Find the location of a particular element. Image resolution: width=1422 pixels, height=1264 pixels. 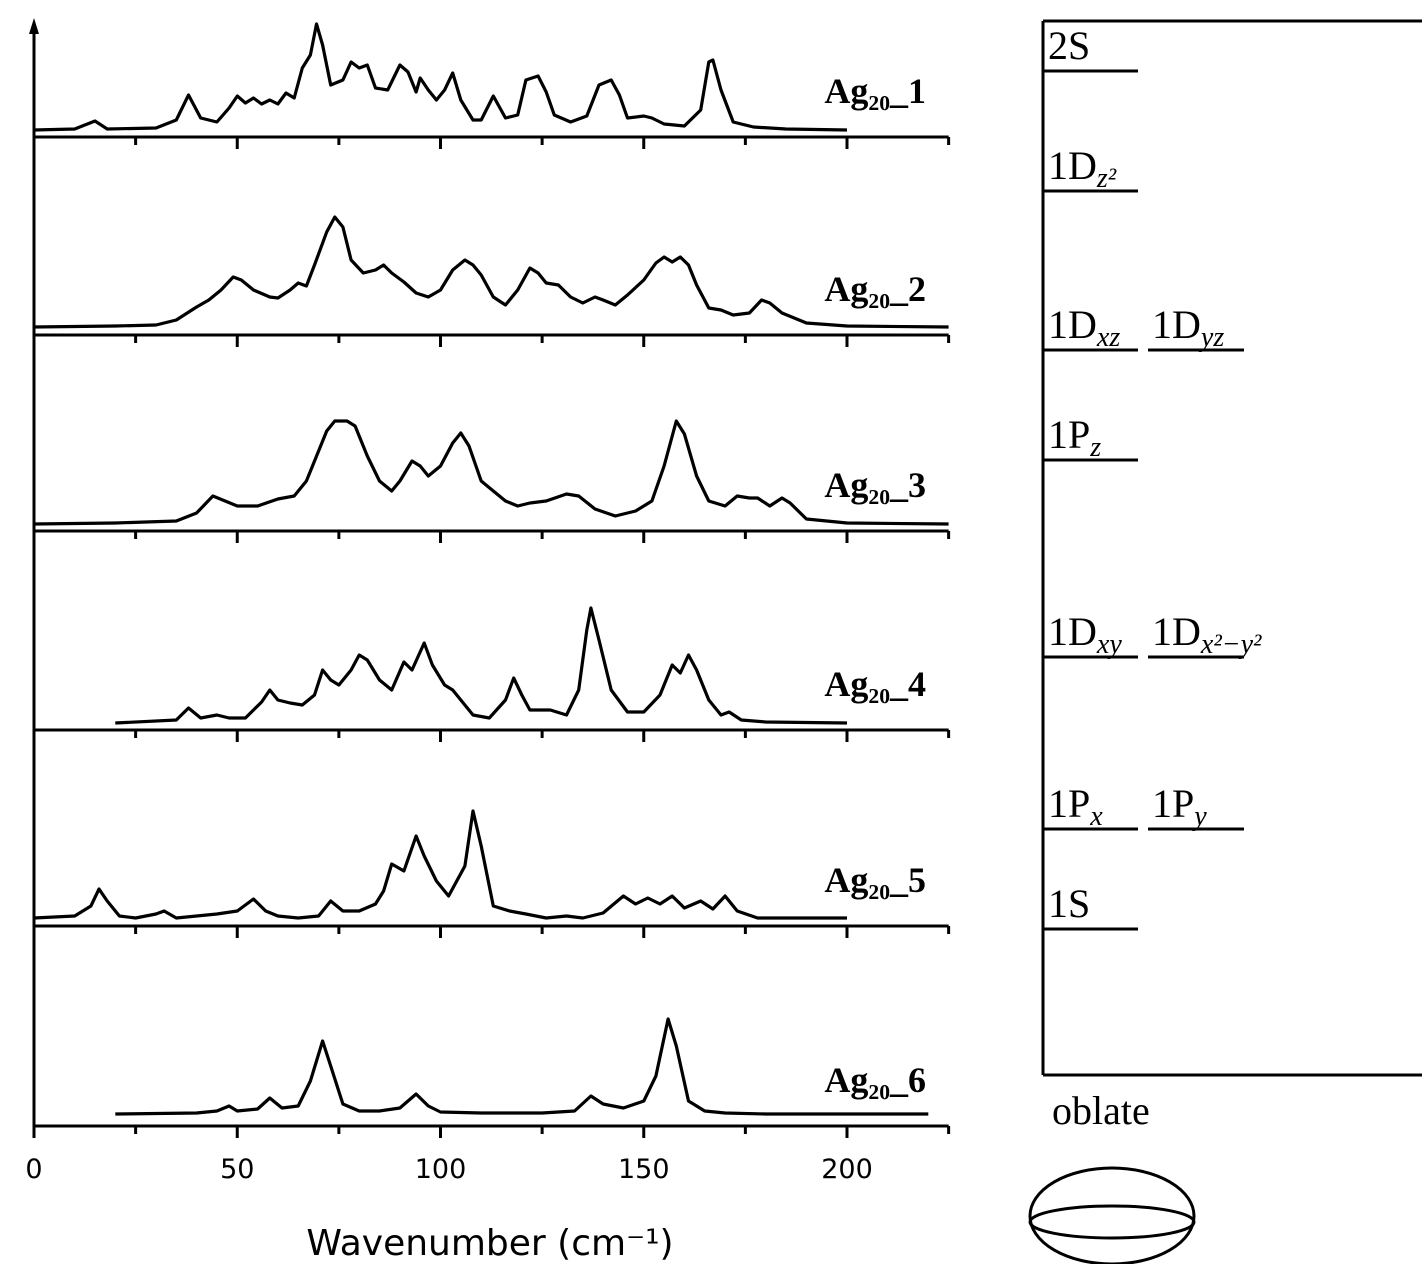

series-label: Ag₂₀_6 is located at coordinates (875, 1080).